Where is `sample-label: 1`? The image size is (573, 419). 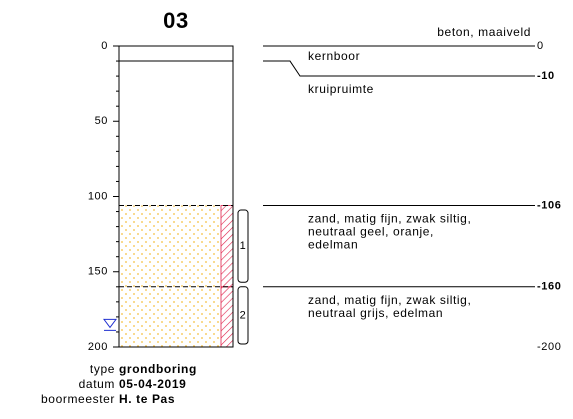
sample-label: 1 is located at coordinates (243, 246).